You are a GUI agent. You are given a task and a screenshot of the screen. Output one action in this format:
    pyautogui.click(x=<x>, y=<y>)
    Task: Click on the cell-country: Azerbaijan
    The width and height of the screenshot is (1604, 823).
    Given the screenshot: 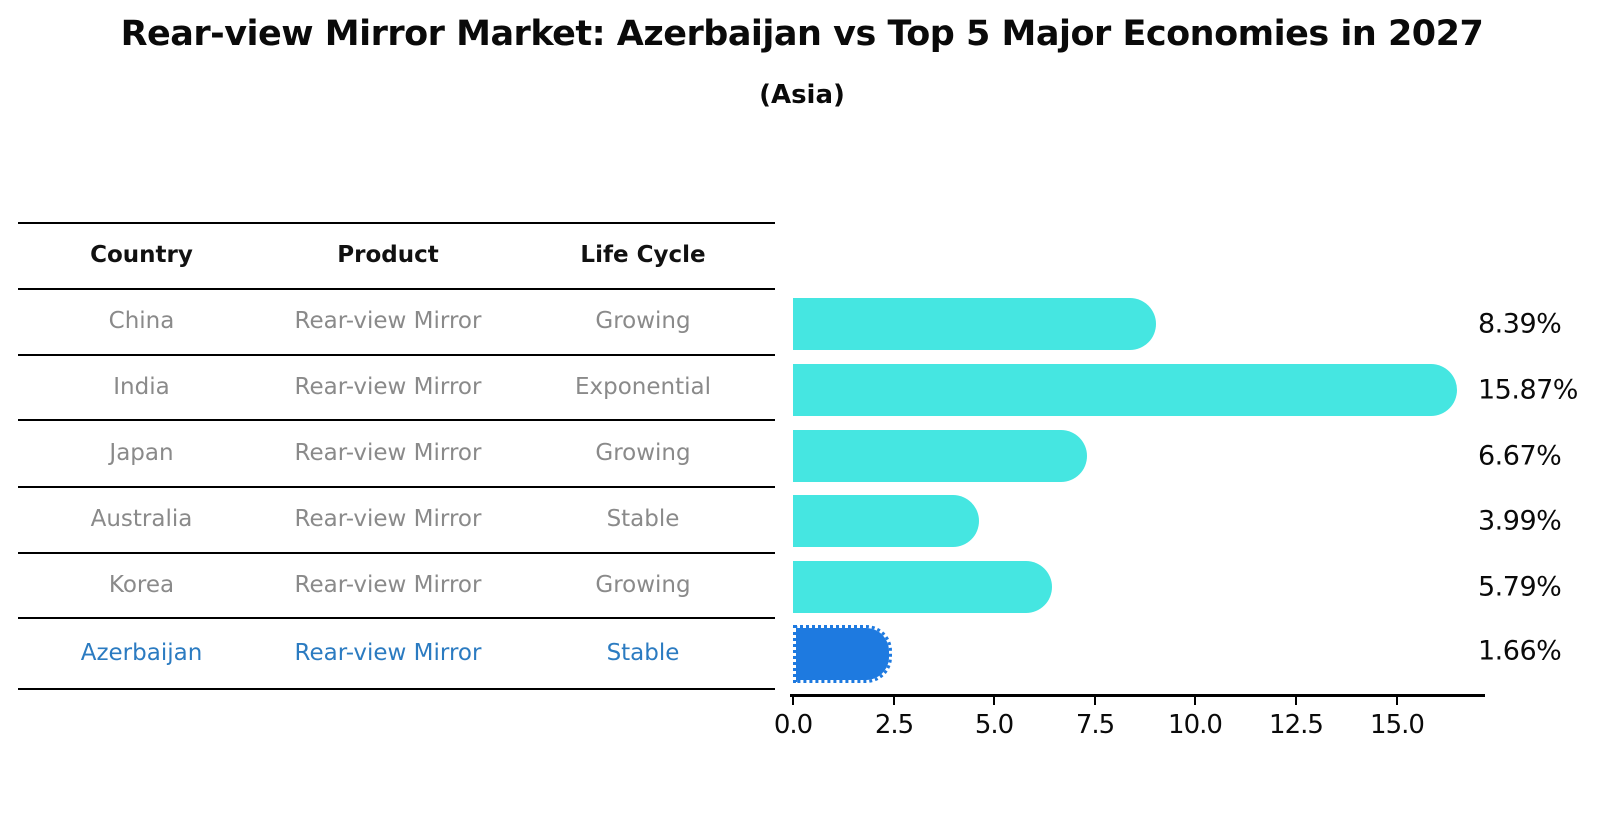 What is the action you would take?
    pyautogui.click(x=141, y=652)
    